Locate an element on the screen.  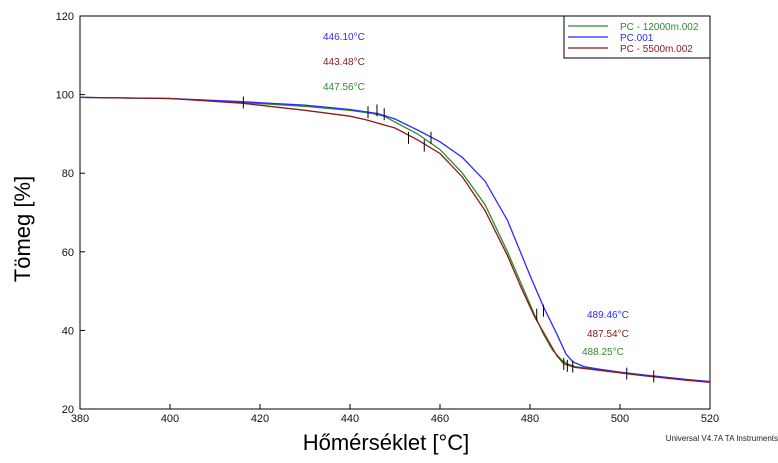
x-tick-label: 440 is located at coordinates (350, 419).